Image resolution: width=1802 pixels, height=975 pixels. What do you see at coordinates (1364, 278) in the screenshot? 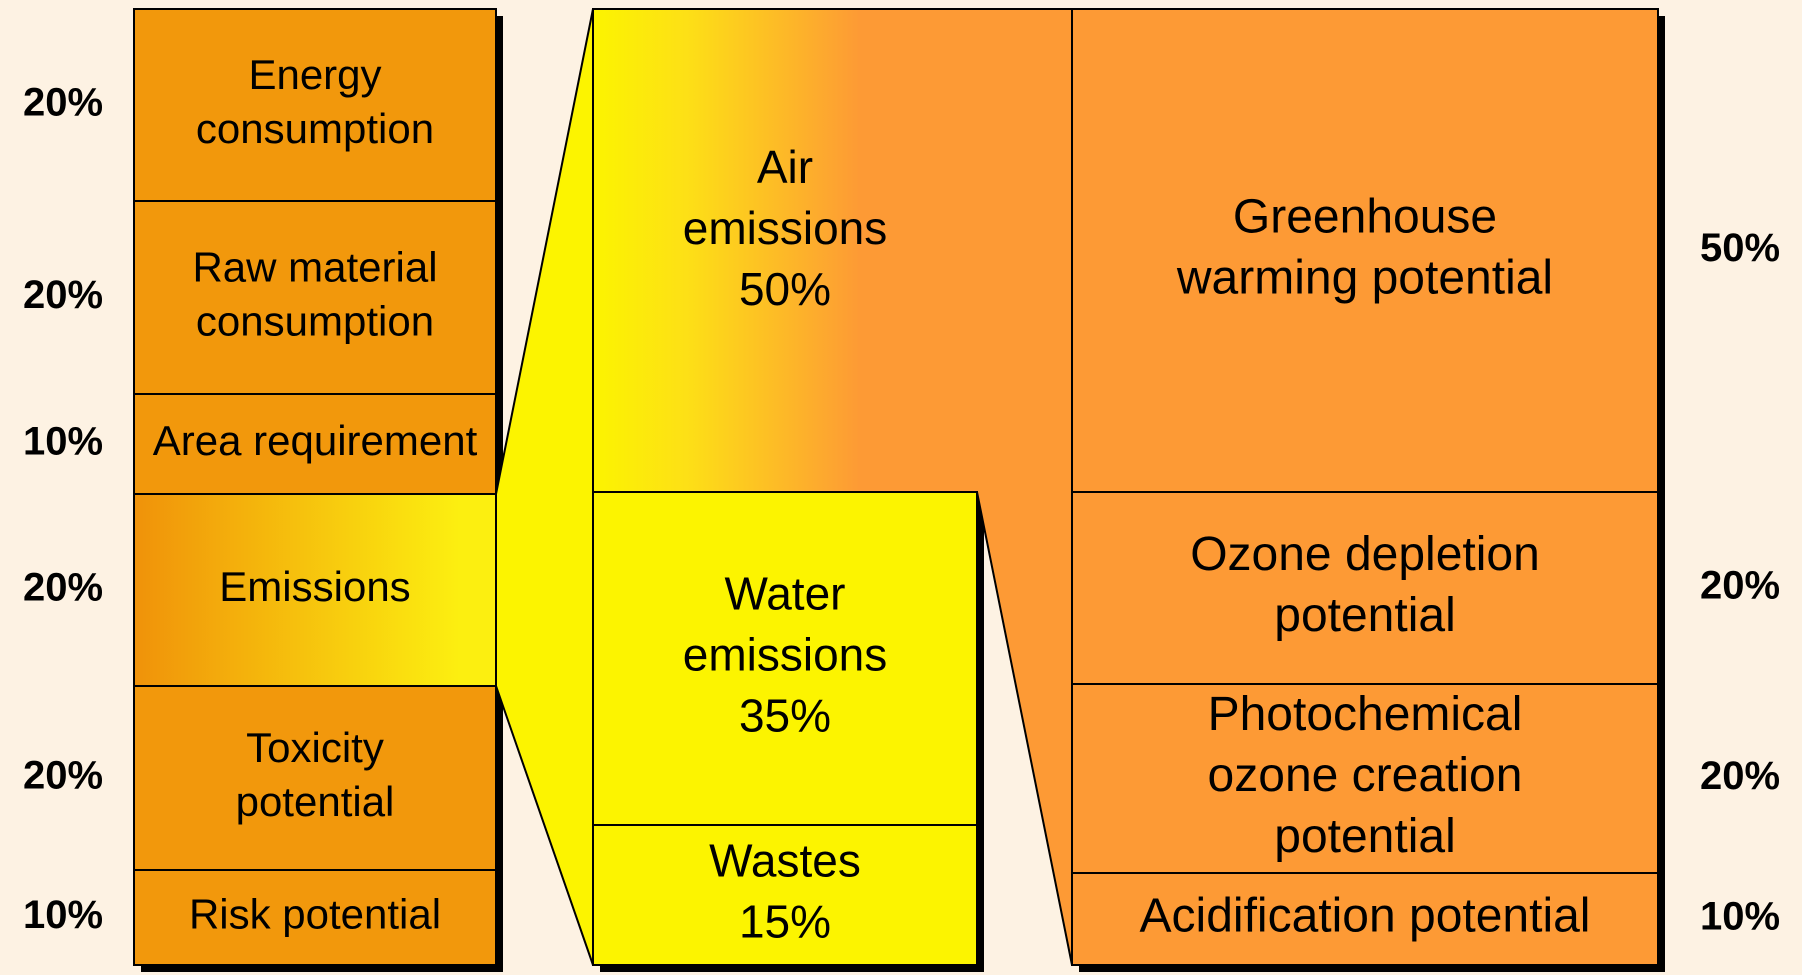
I see `cell-label: warming potential` at bounding box center [1364, 278].